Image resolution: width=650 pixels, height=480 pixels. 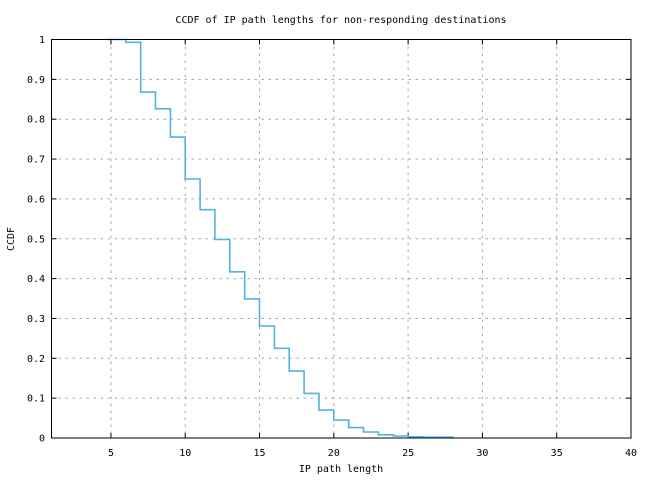 What do you see at coordinates (341, 469) in the screenshot?
I see `x-axis-label: IP path length` at bounding box center [341, 469].